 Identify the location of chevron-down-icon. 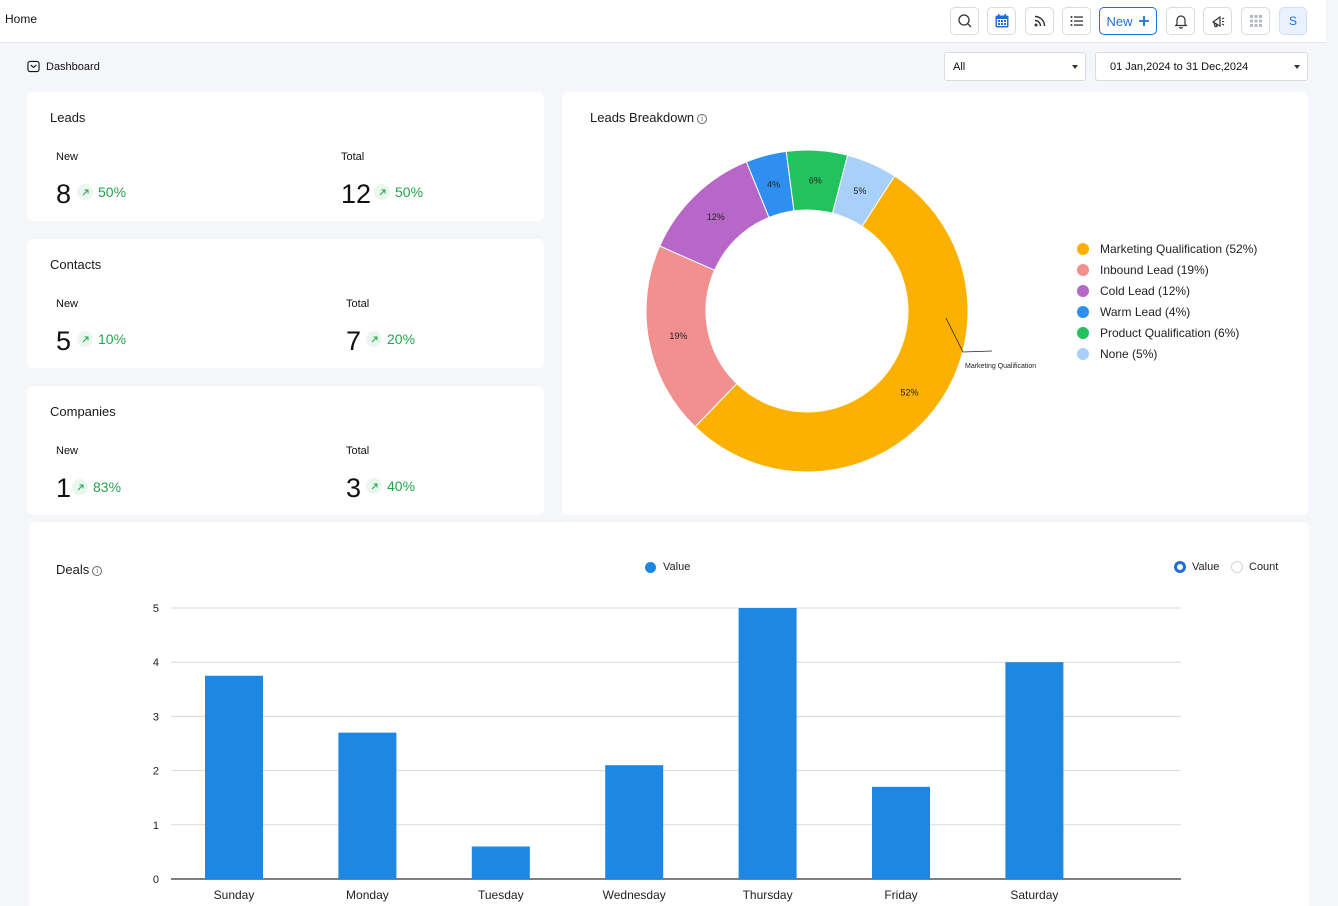
(1297, 66).